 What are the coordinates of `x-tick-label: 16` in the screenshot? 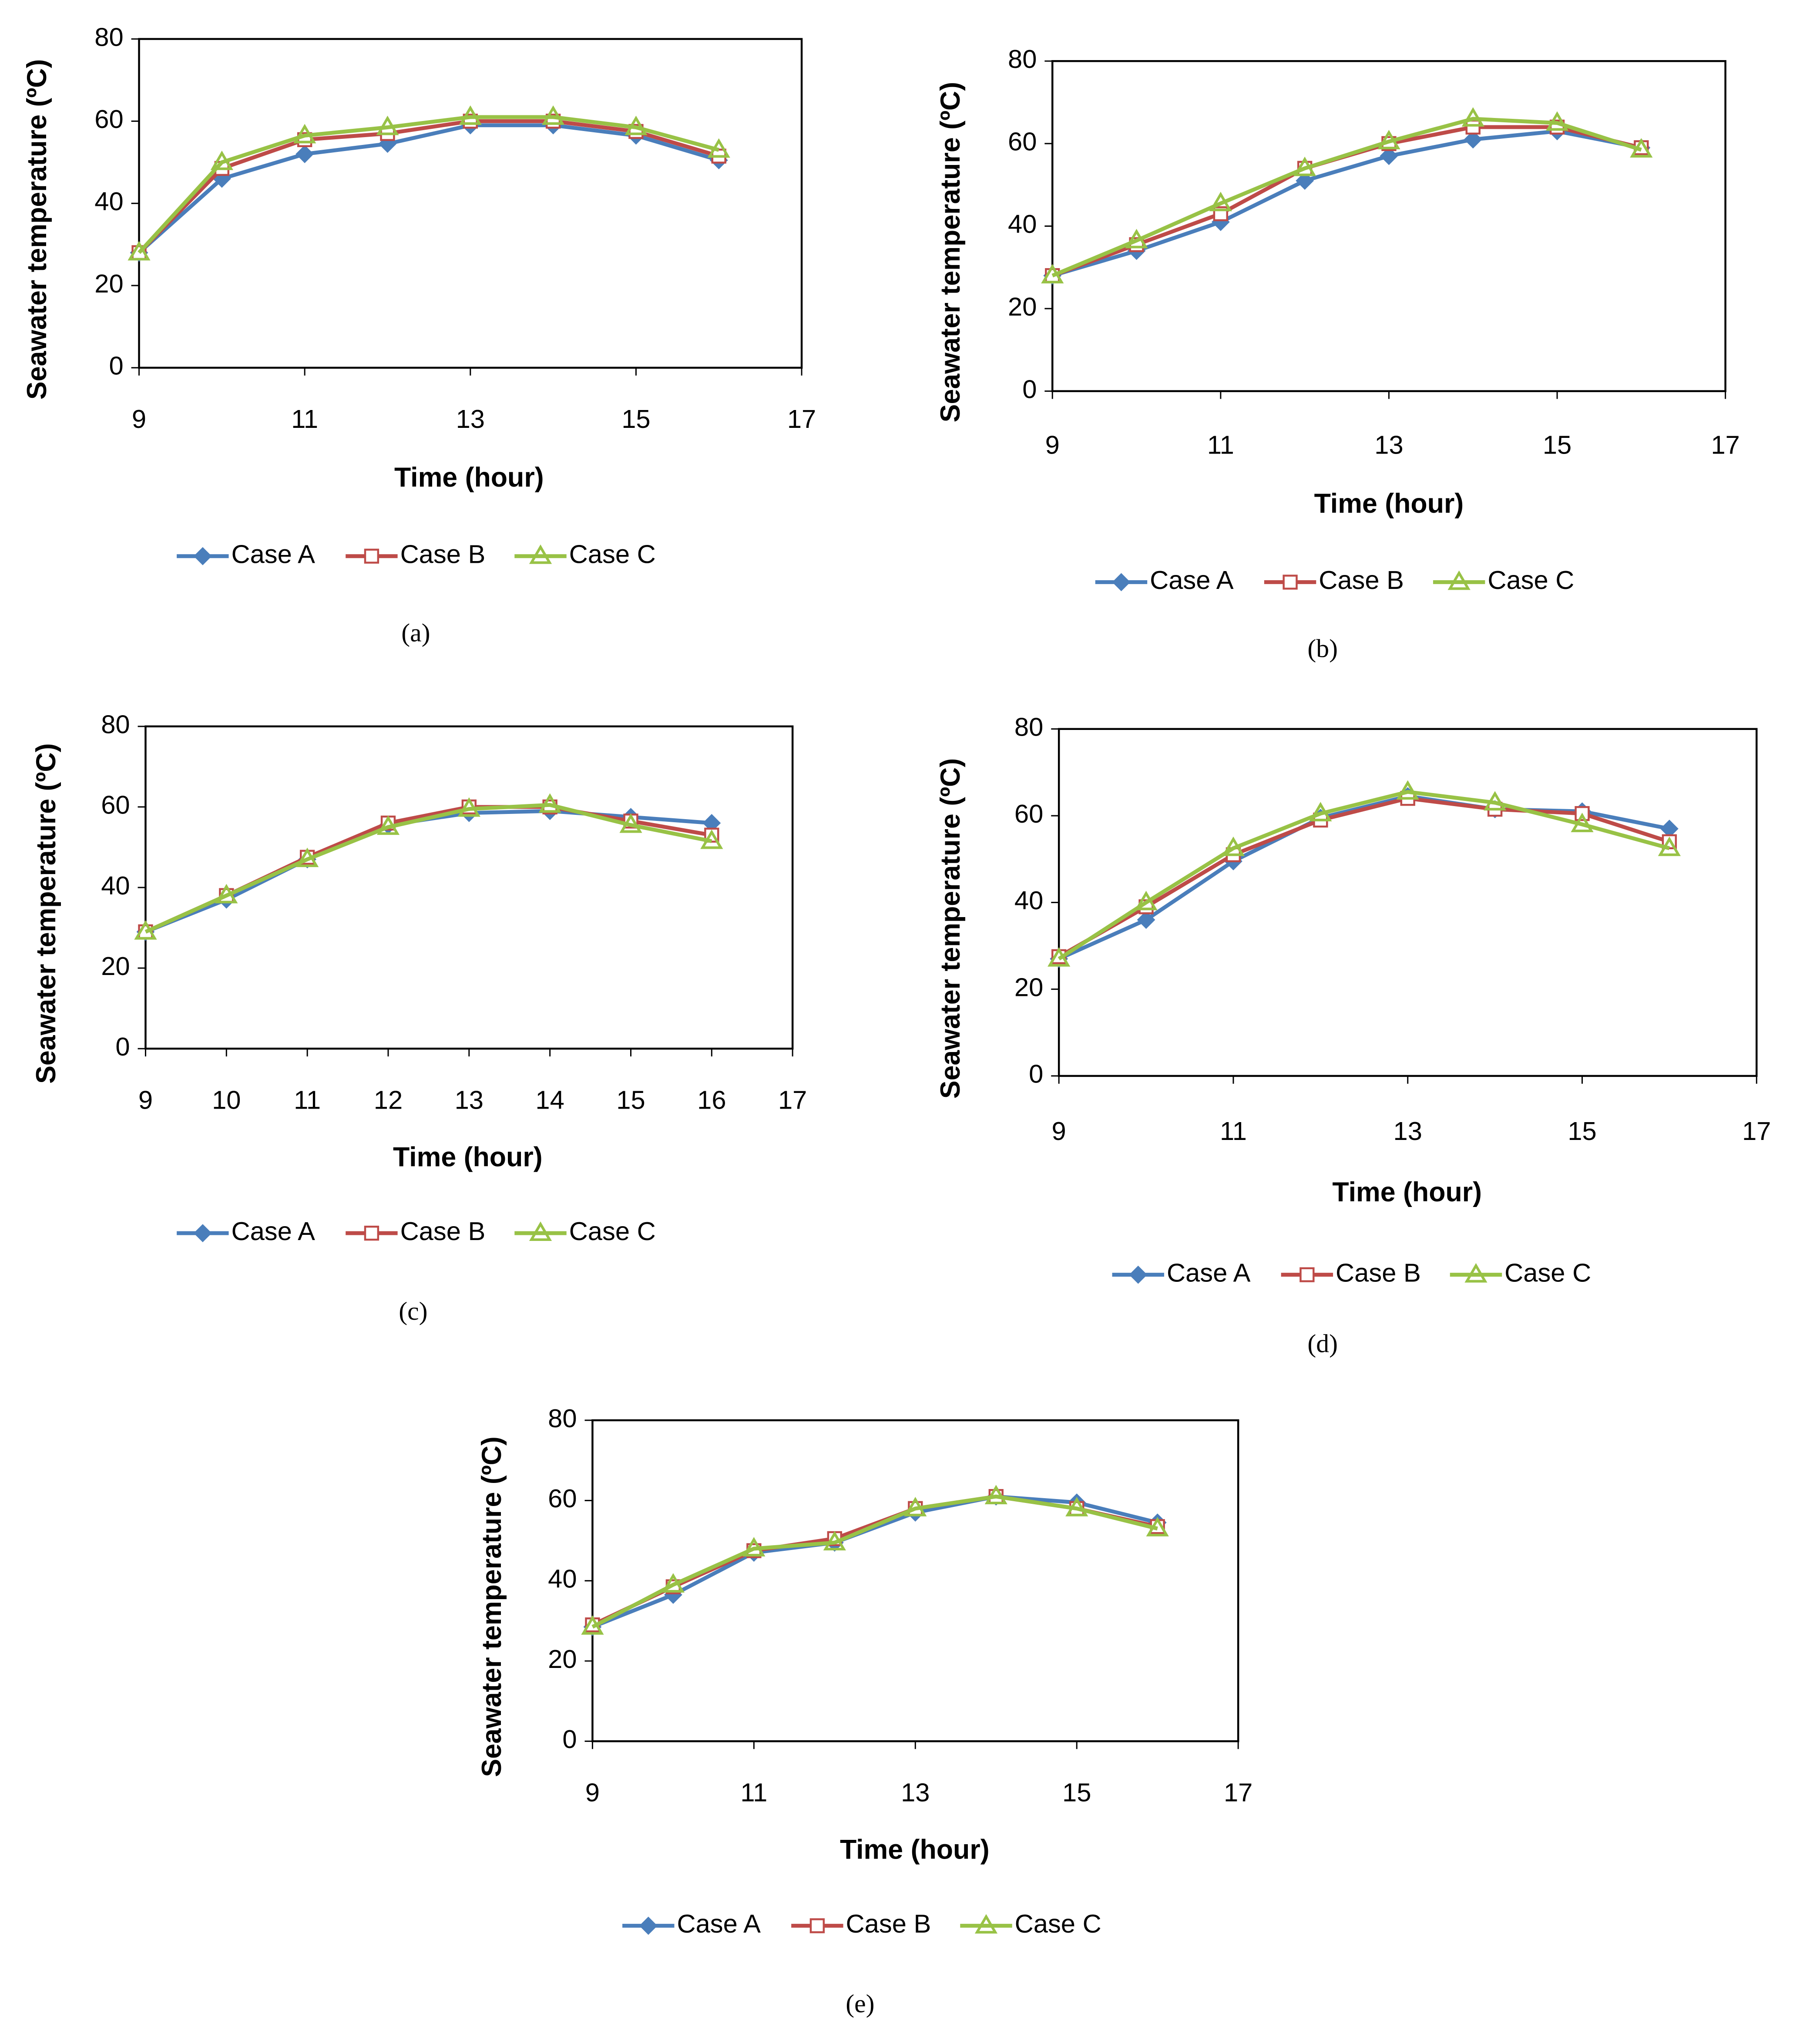 It's located at (711, 1099).